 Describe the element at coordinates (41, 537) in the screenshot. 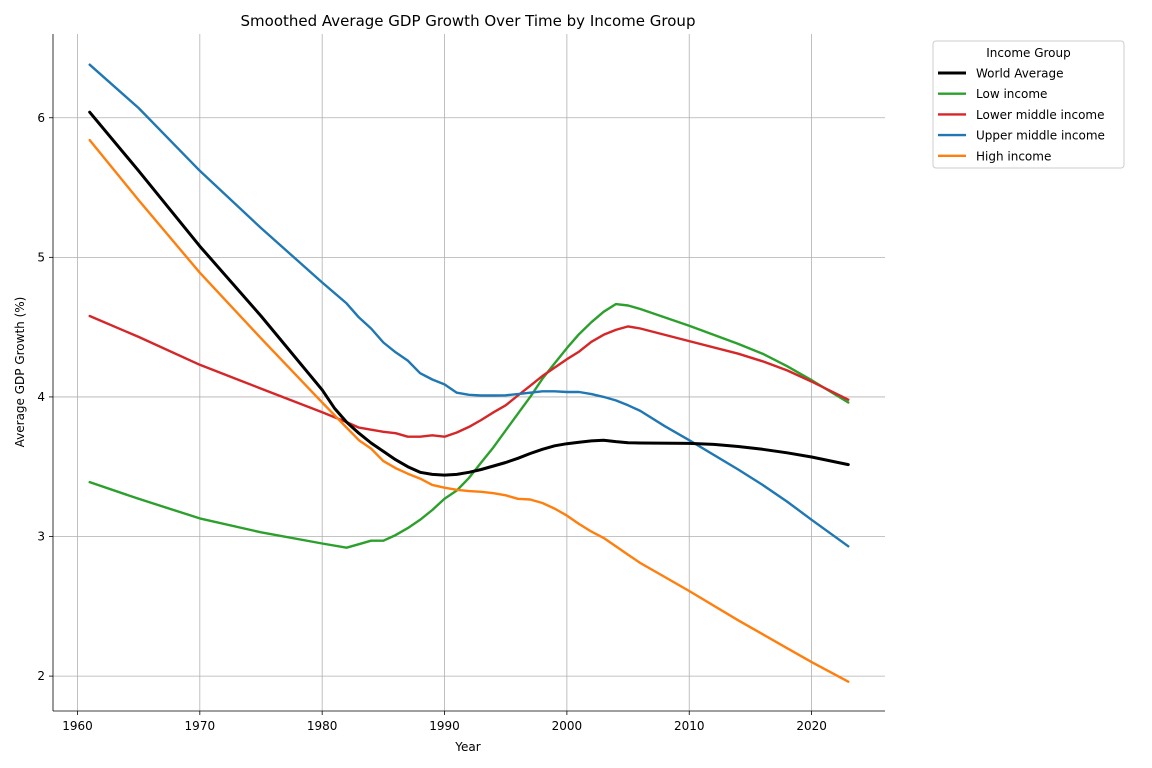

I see `y-tick-label: 3` at that location.